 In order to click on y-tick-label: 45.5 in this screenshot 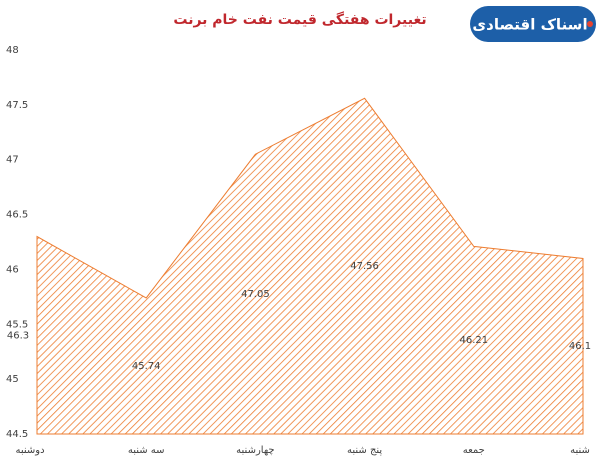, I will do `click(17, 324)`.